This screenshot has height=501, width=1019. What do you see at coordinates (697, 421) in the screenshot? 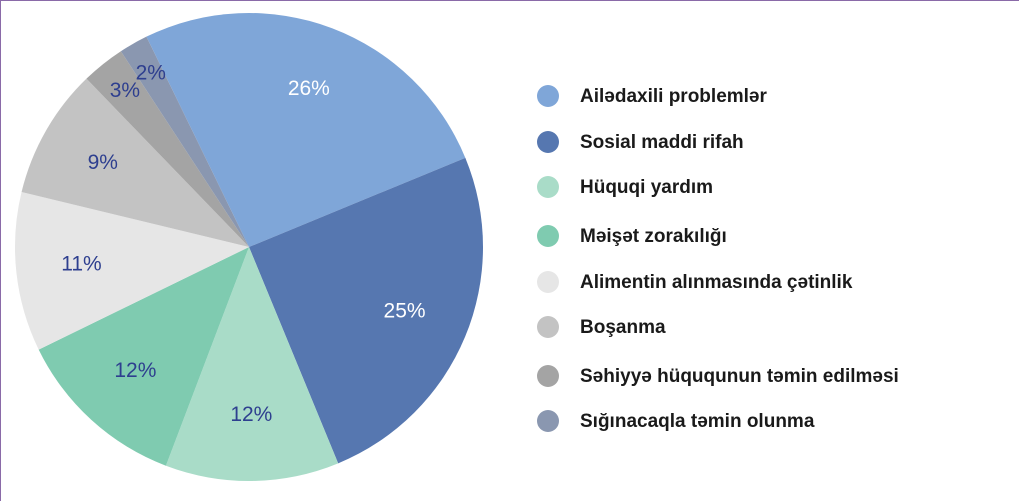
I see `legend-label: Sığınacaqla təmin olunma` at bounding box center [697, 421].